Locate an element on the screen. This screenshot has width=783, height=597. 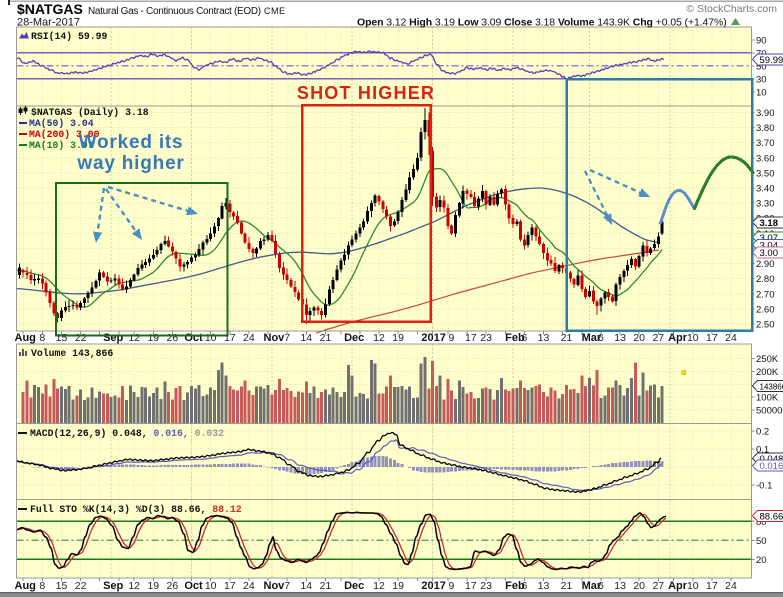
svg-text: 9 is located at coordinates (451, 338).